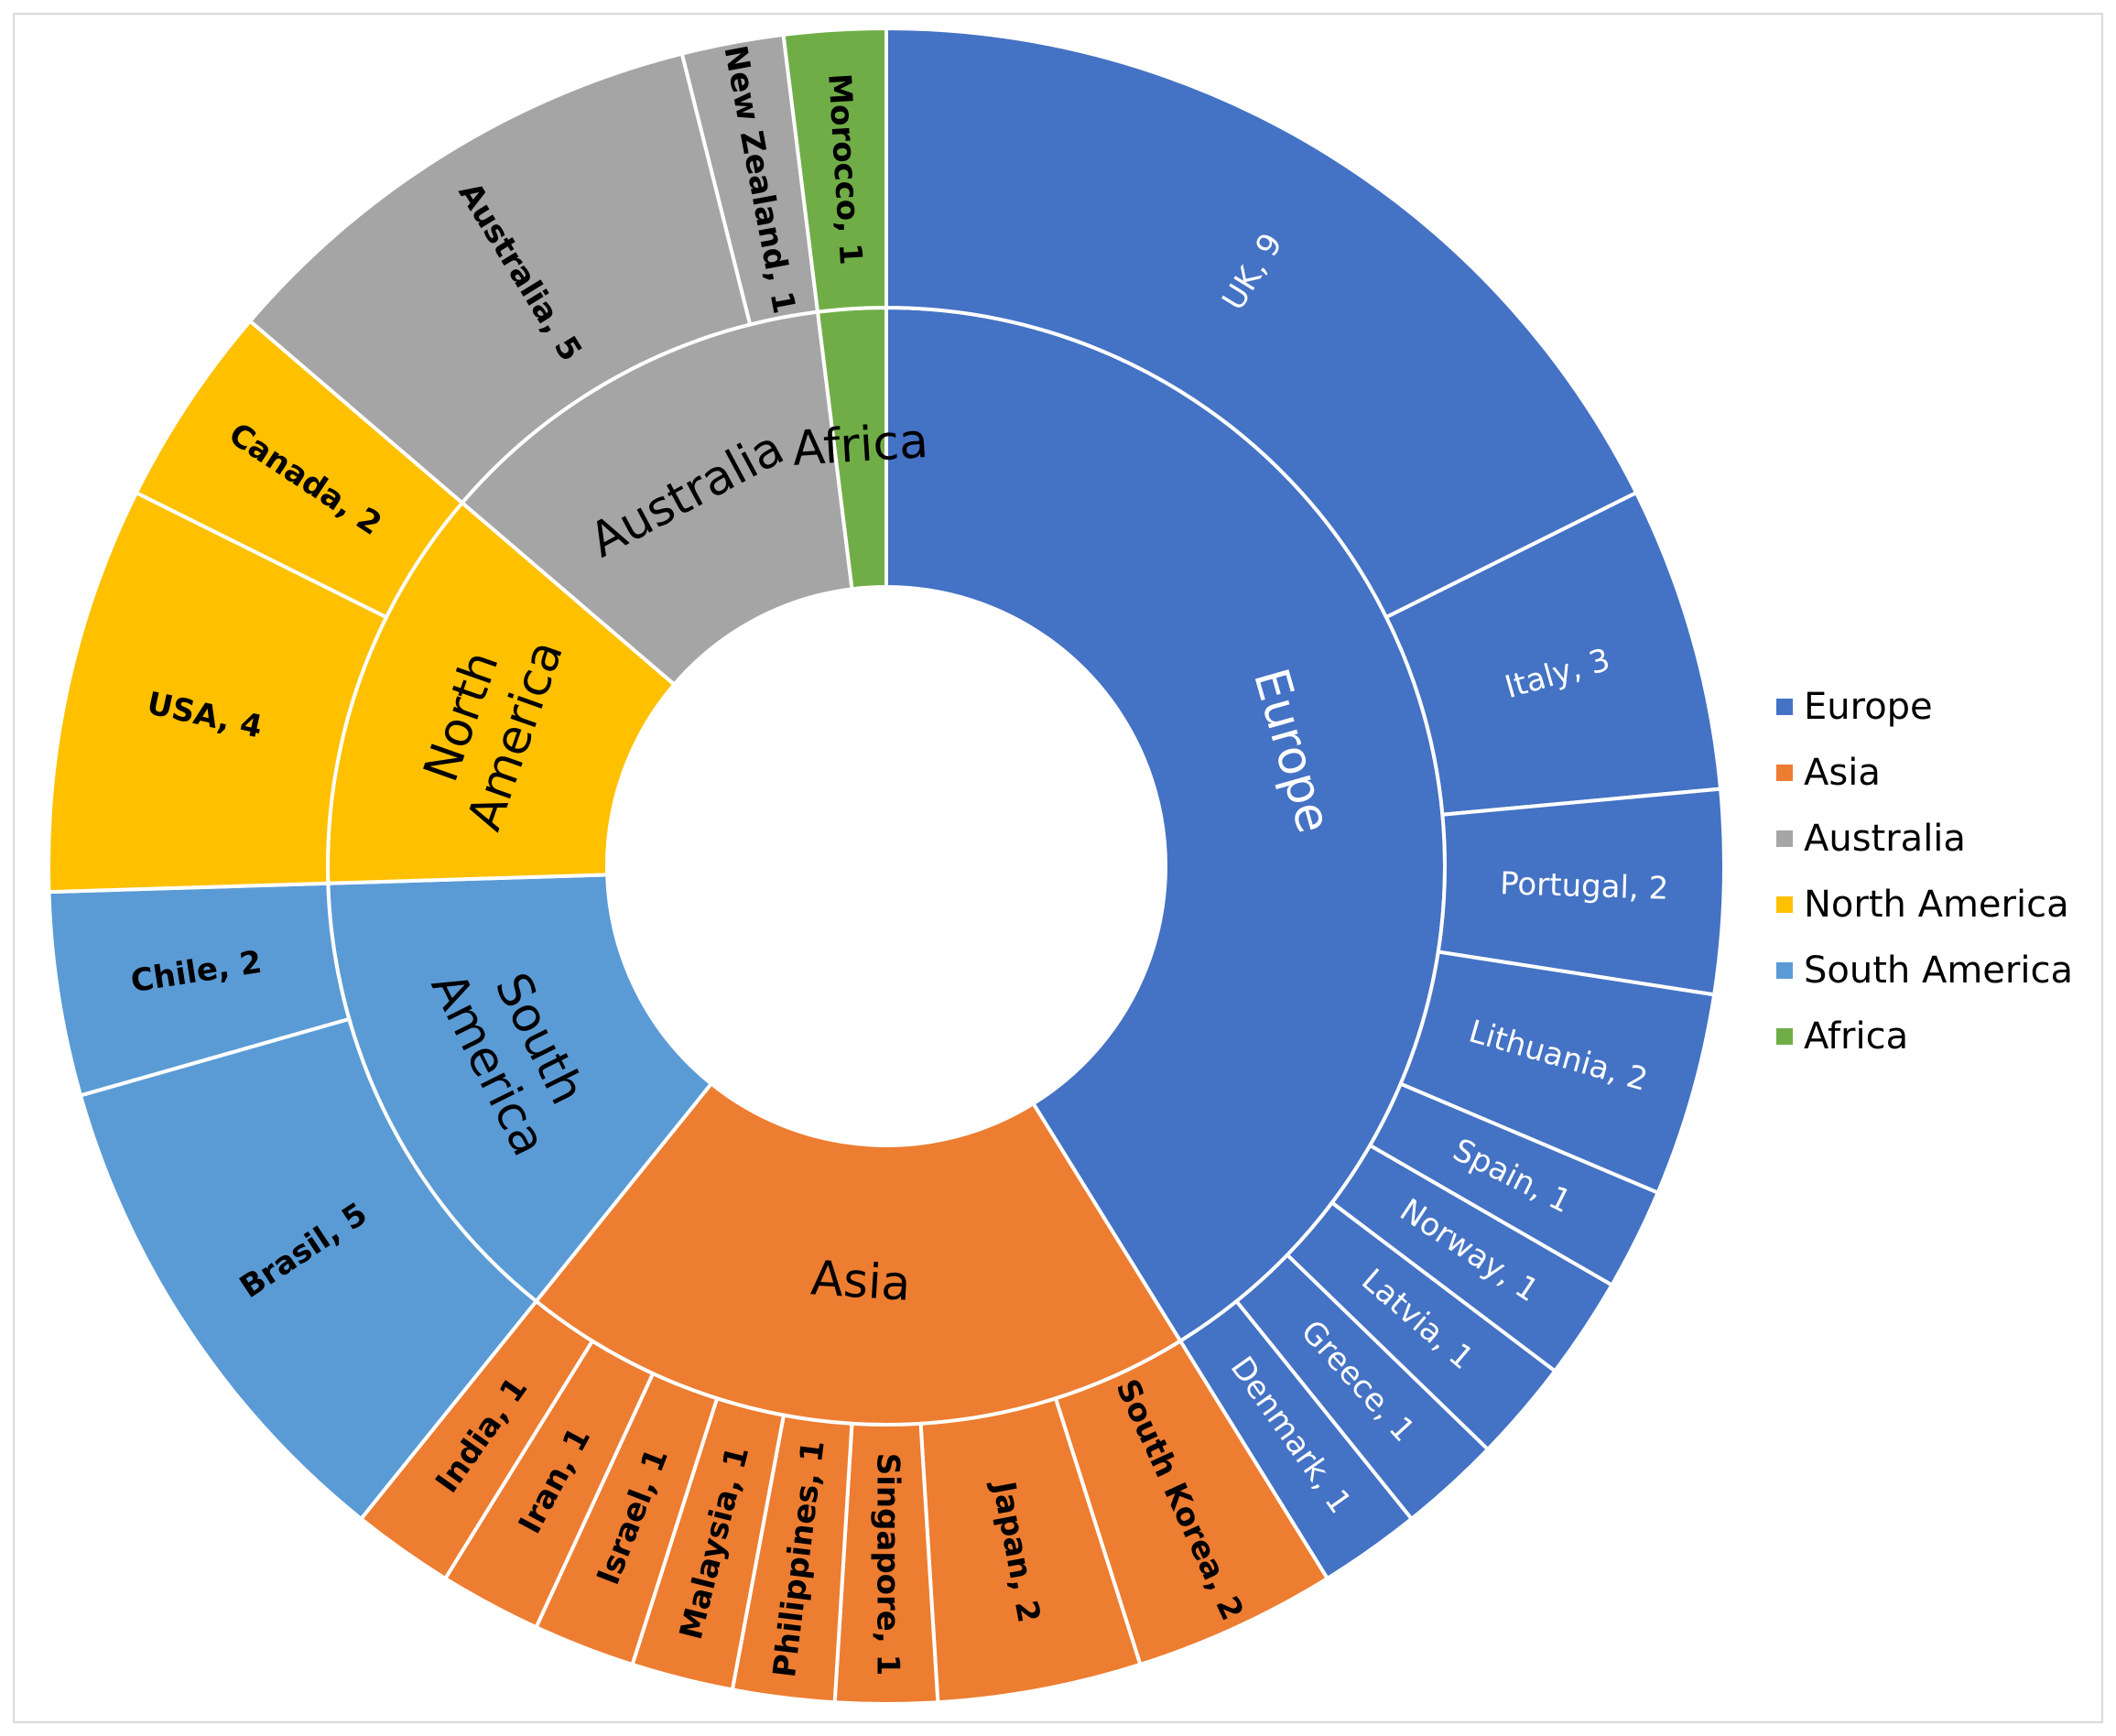  What do you see at coordinates (860, 1281) in the screenshot?
I see `inner-label-asia: Asia` at bounding box center [860, 1281].